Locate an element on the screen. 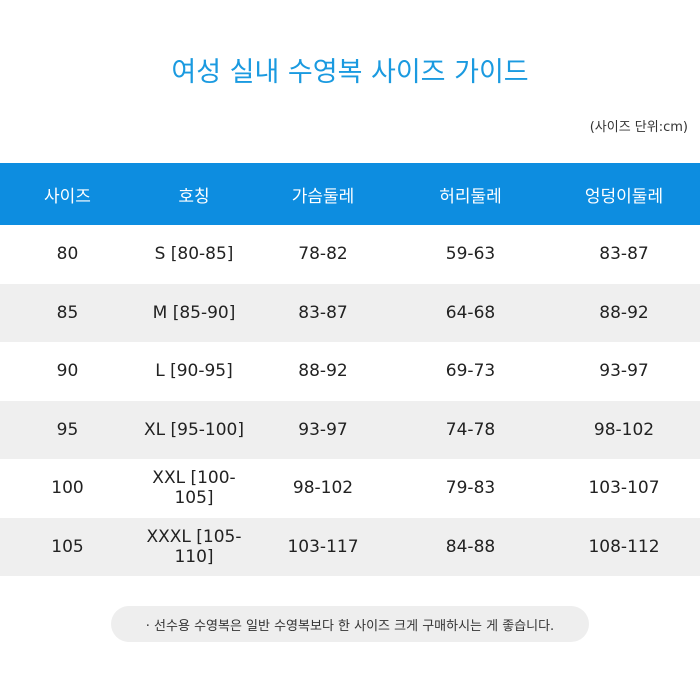  header-size: 사이즈 is located at coordinates (67, 194).